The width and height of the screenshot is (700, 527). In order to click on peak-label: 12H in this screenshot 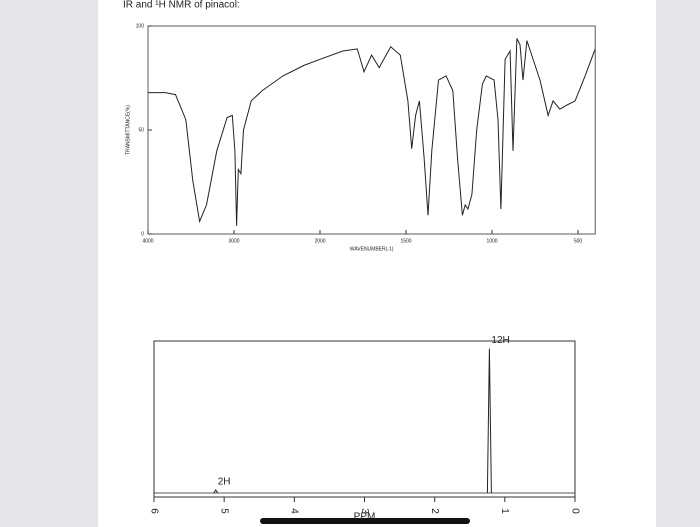, I will do `click(500, 340)`.